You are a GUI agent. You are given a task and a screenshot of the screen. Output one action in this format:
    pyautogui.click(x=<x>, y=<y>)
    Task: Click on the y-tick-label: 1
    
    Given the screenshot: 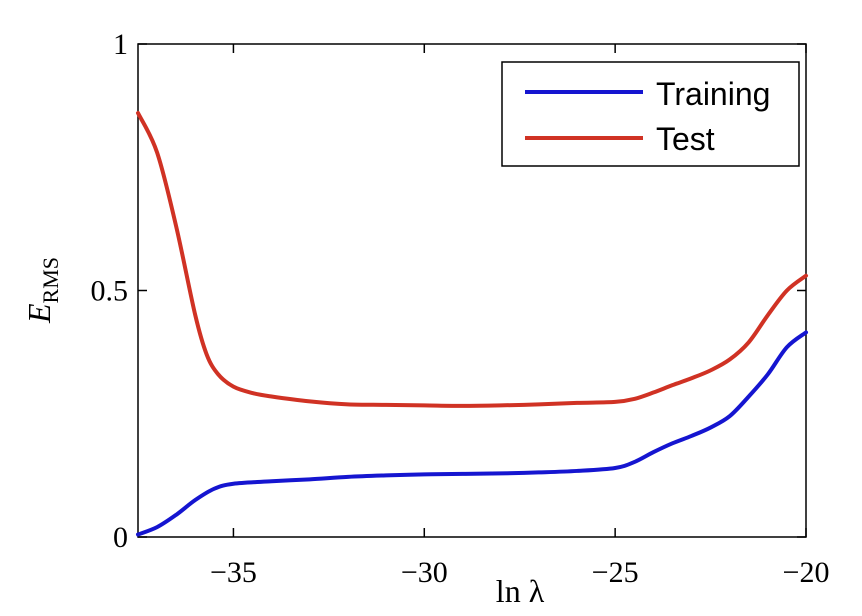 What is the action you would take?
    pyautogui.click(x=120, y=44)
    